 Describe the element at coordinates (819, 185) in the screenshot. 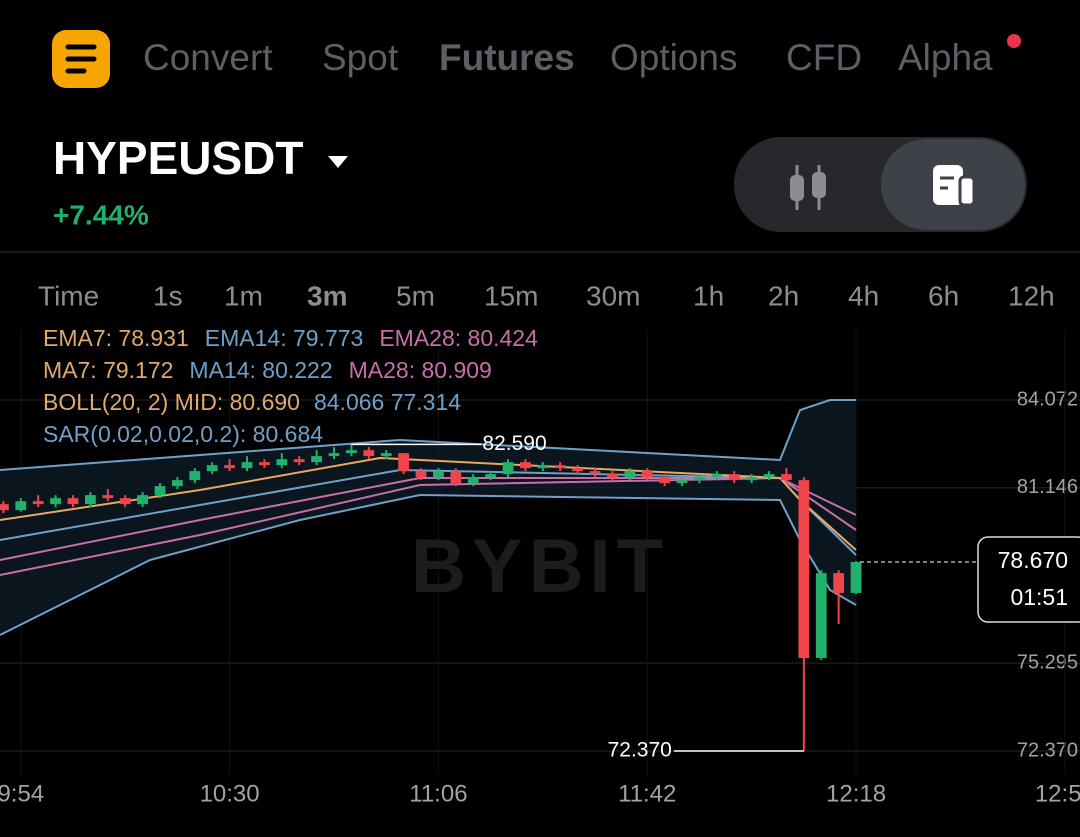

I see `candle-icon` at that location.